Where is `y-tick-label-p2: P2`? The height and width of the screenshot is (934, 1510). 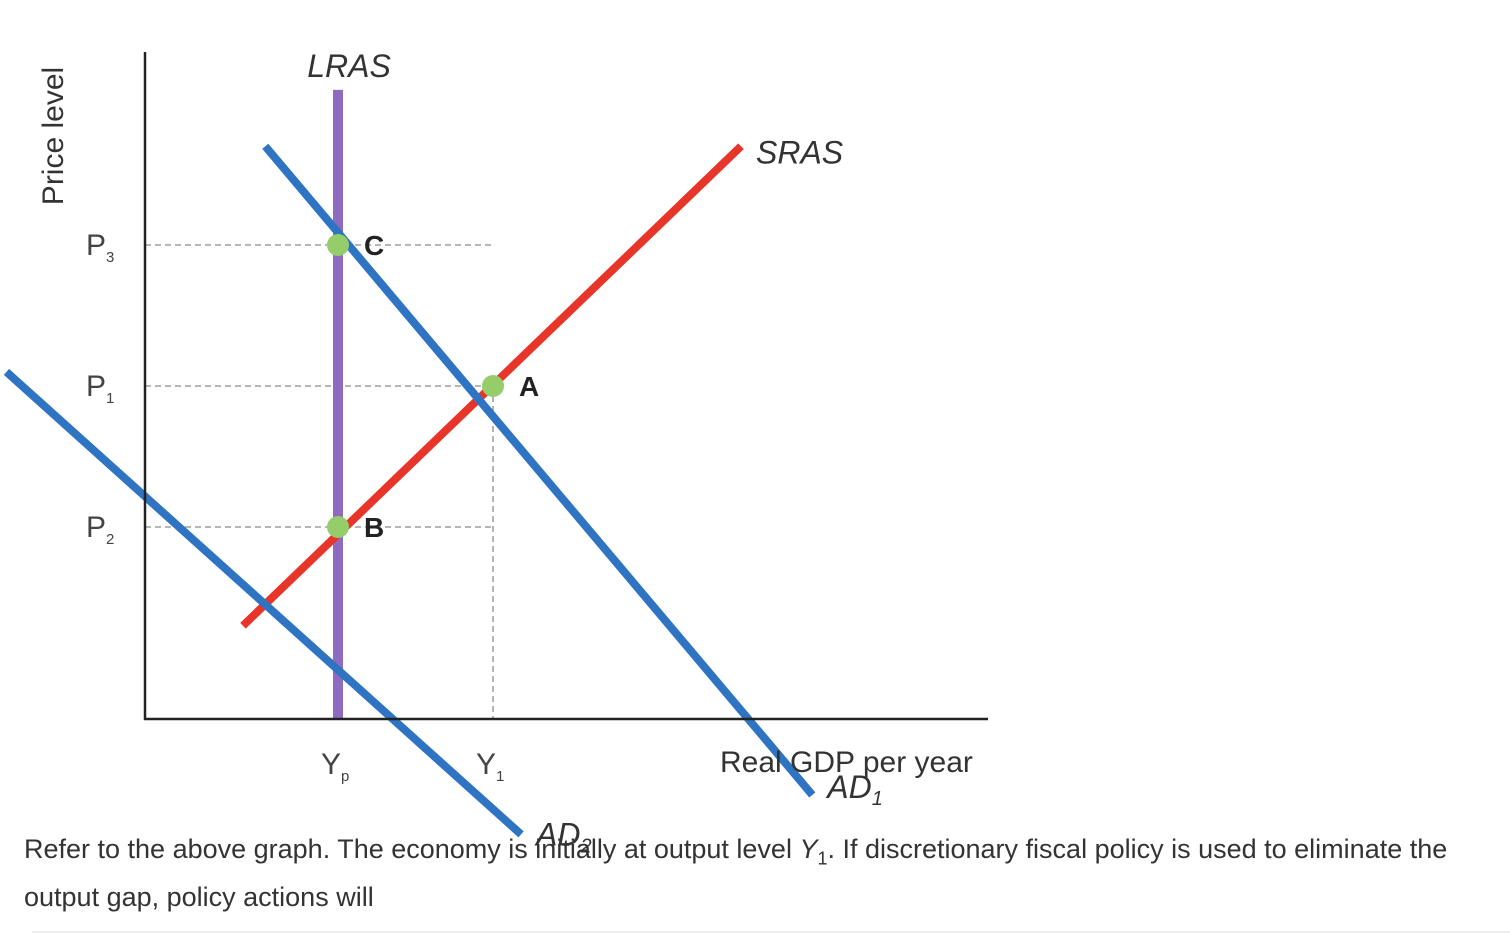 y-tick-label-p2: P2 is located at coordinates (100, 529).